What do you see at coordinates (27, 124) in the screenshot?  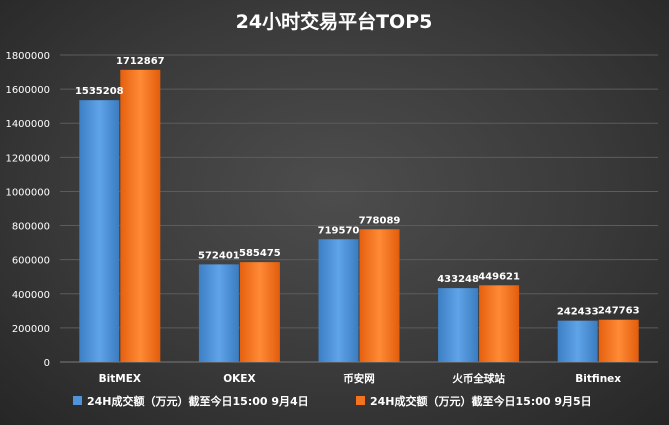 I see `y-tick-label: 1400000` at bounding box center [27, 124].